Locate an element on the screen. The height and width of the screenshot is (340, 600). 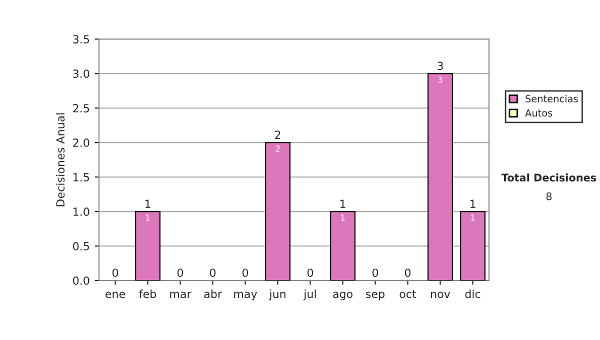
data-label: 2 is located at coordinates (278, 148).